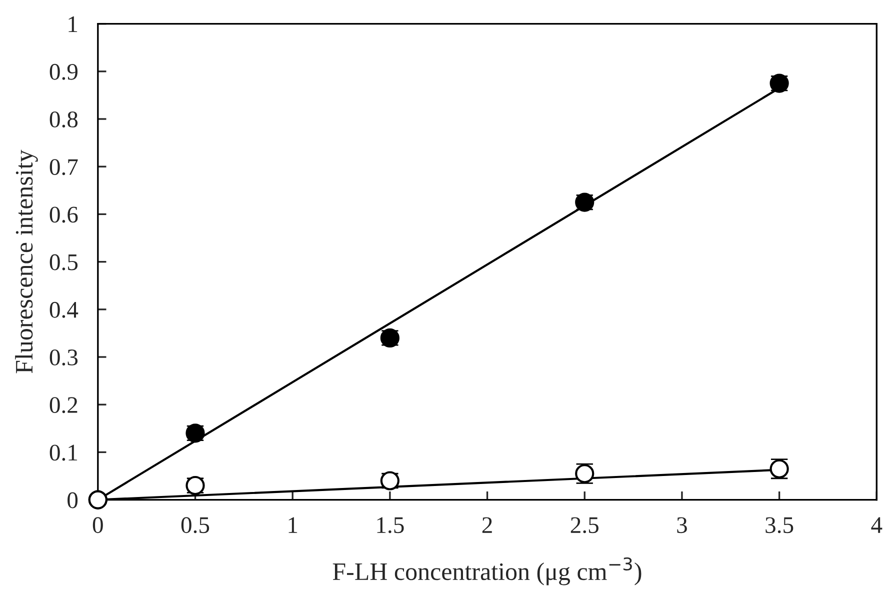  Describe the element at coordinates (73, 24) in the screenshot. I see `y-tick-label: 1` at that location.